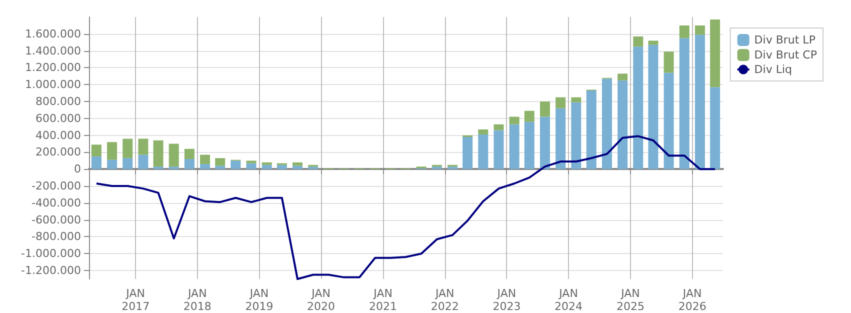 This screenshot has width=851, height=313. What do you see at coordinates (56, 203) in the screenshot?
I see `y-tick-label: -400.000` at bounding box center [56, 203].